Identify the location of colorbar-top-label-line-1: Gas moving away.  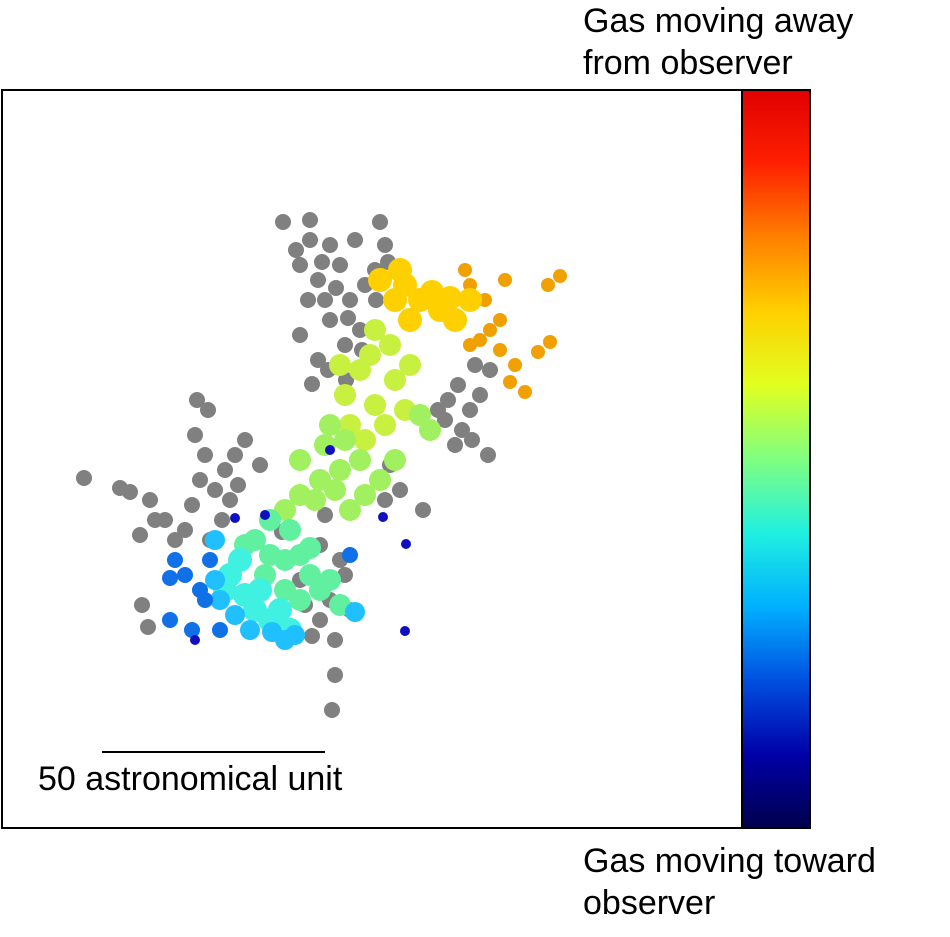
(718, 21).